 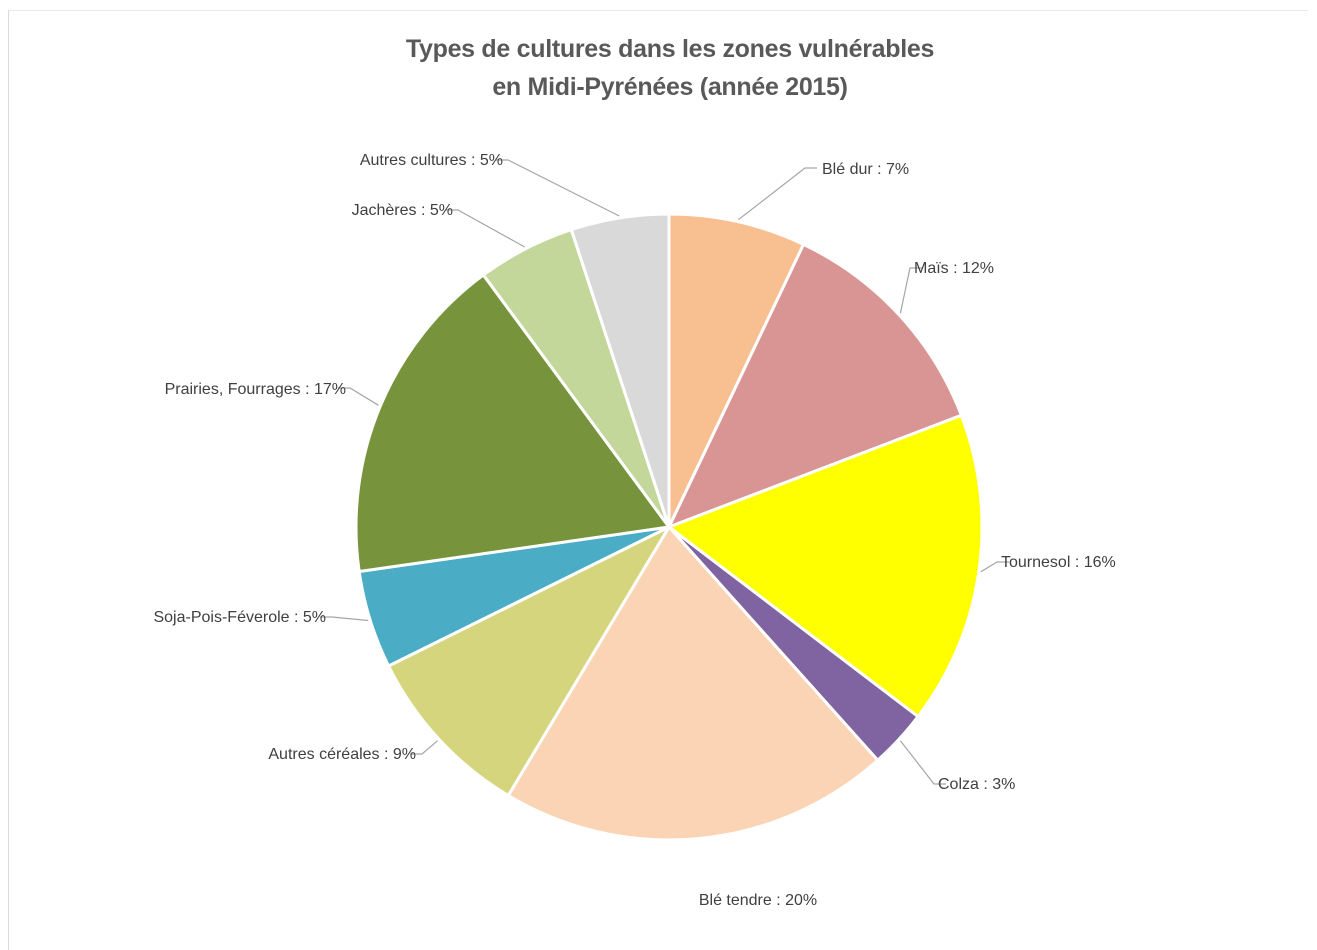 I want to click on pie-slice-ble-tendre, so click(x=693, y=683).